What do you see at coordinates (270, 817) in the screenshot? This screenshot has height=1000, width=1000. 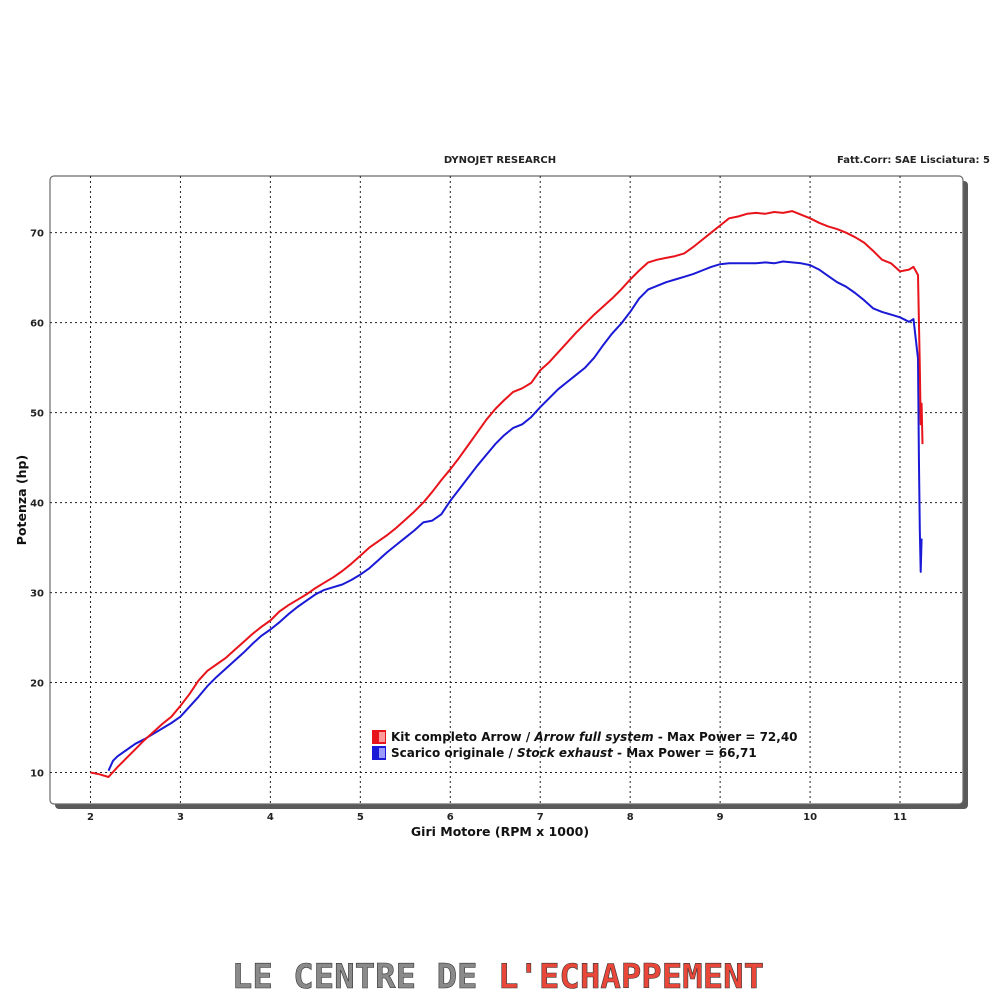 I see `x-tick-label: 4` at bounding box center [270, 817].